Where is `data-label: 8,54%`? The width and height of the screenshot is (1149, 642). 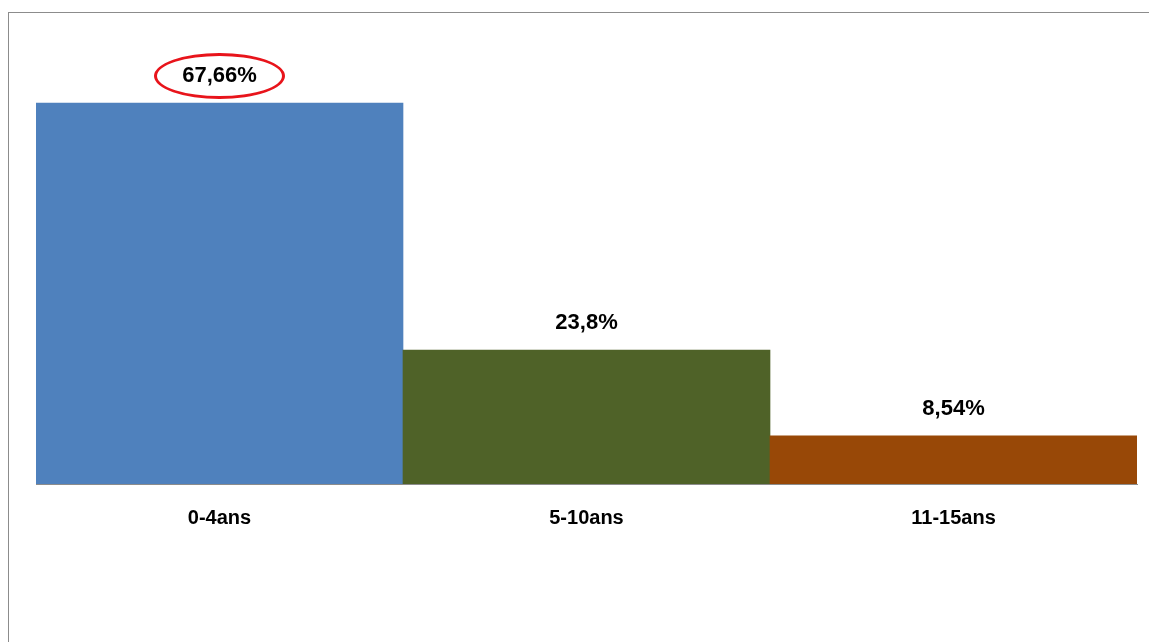
data-label: 8,54% is located at coordinates (953, 407).